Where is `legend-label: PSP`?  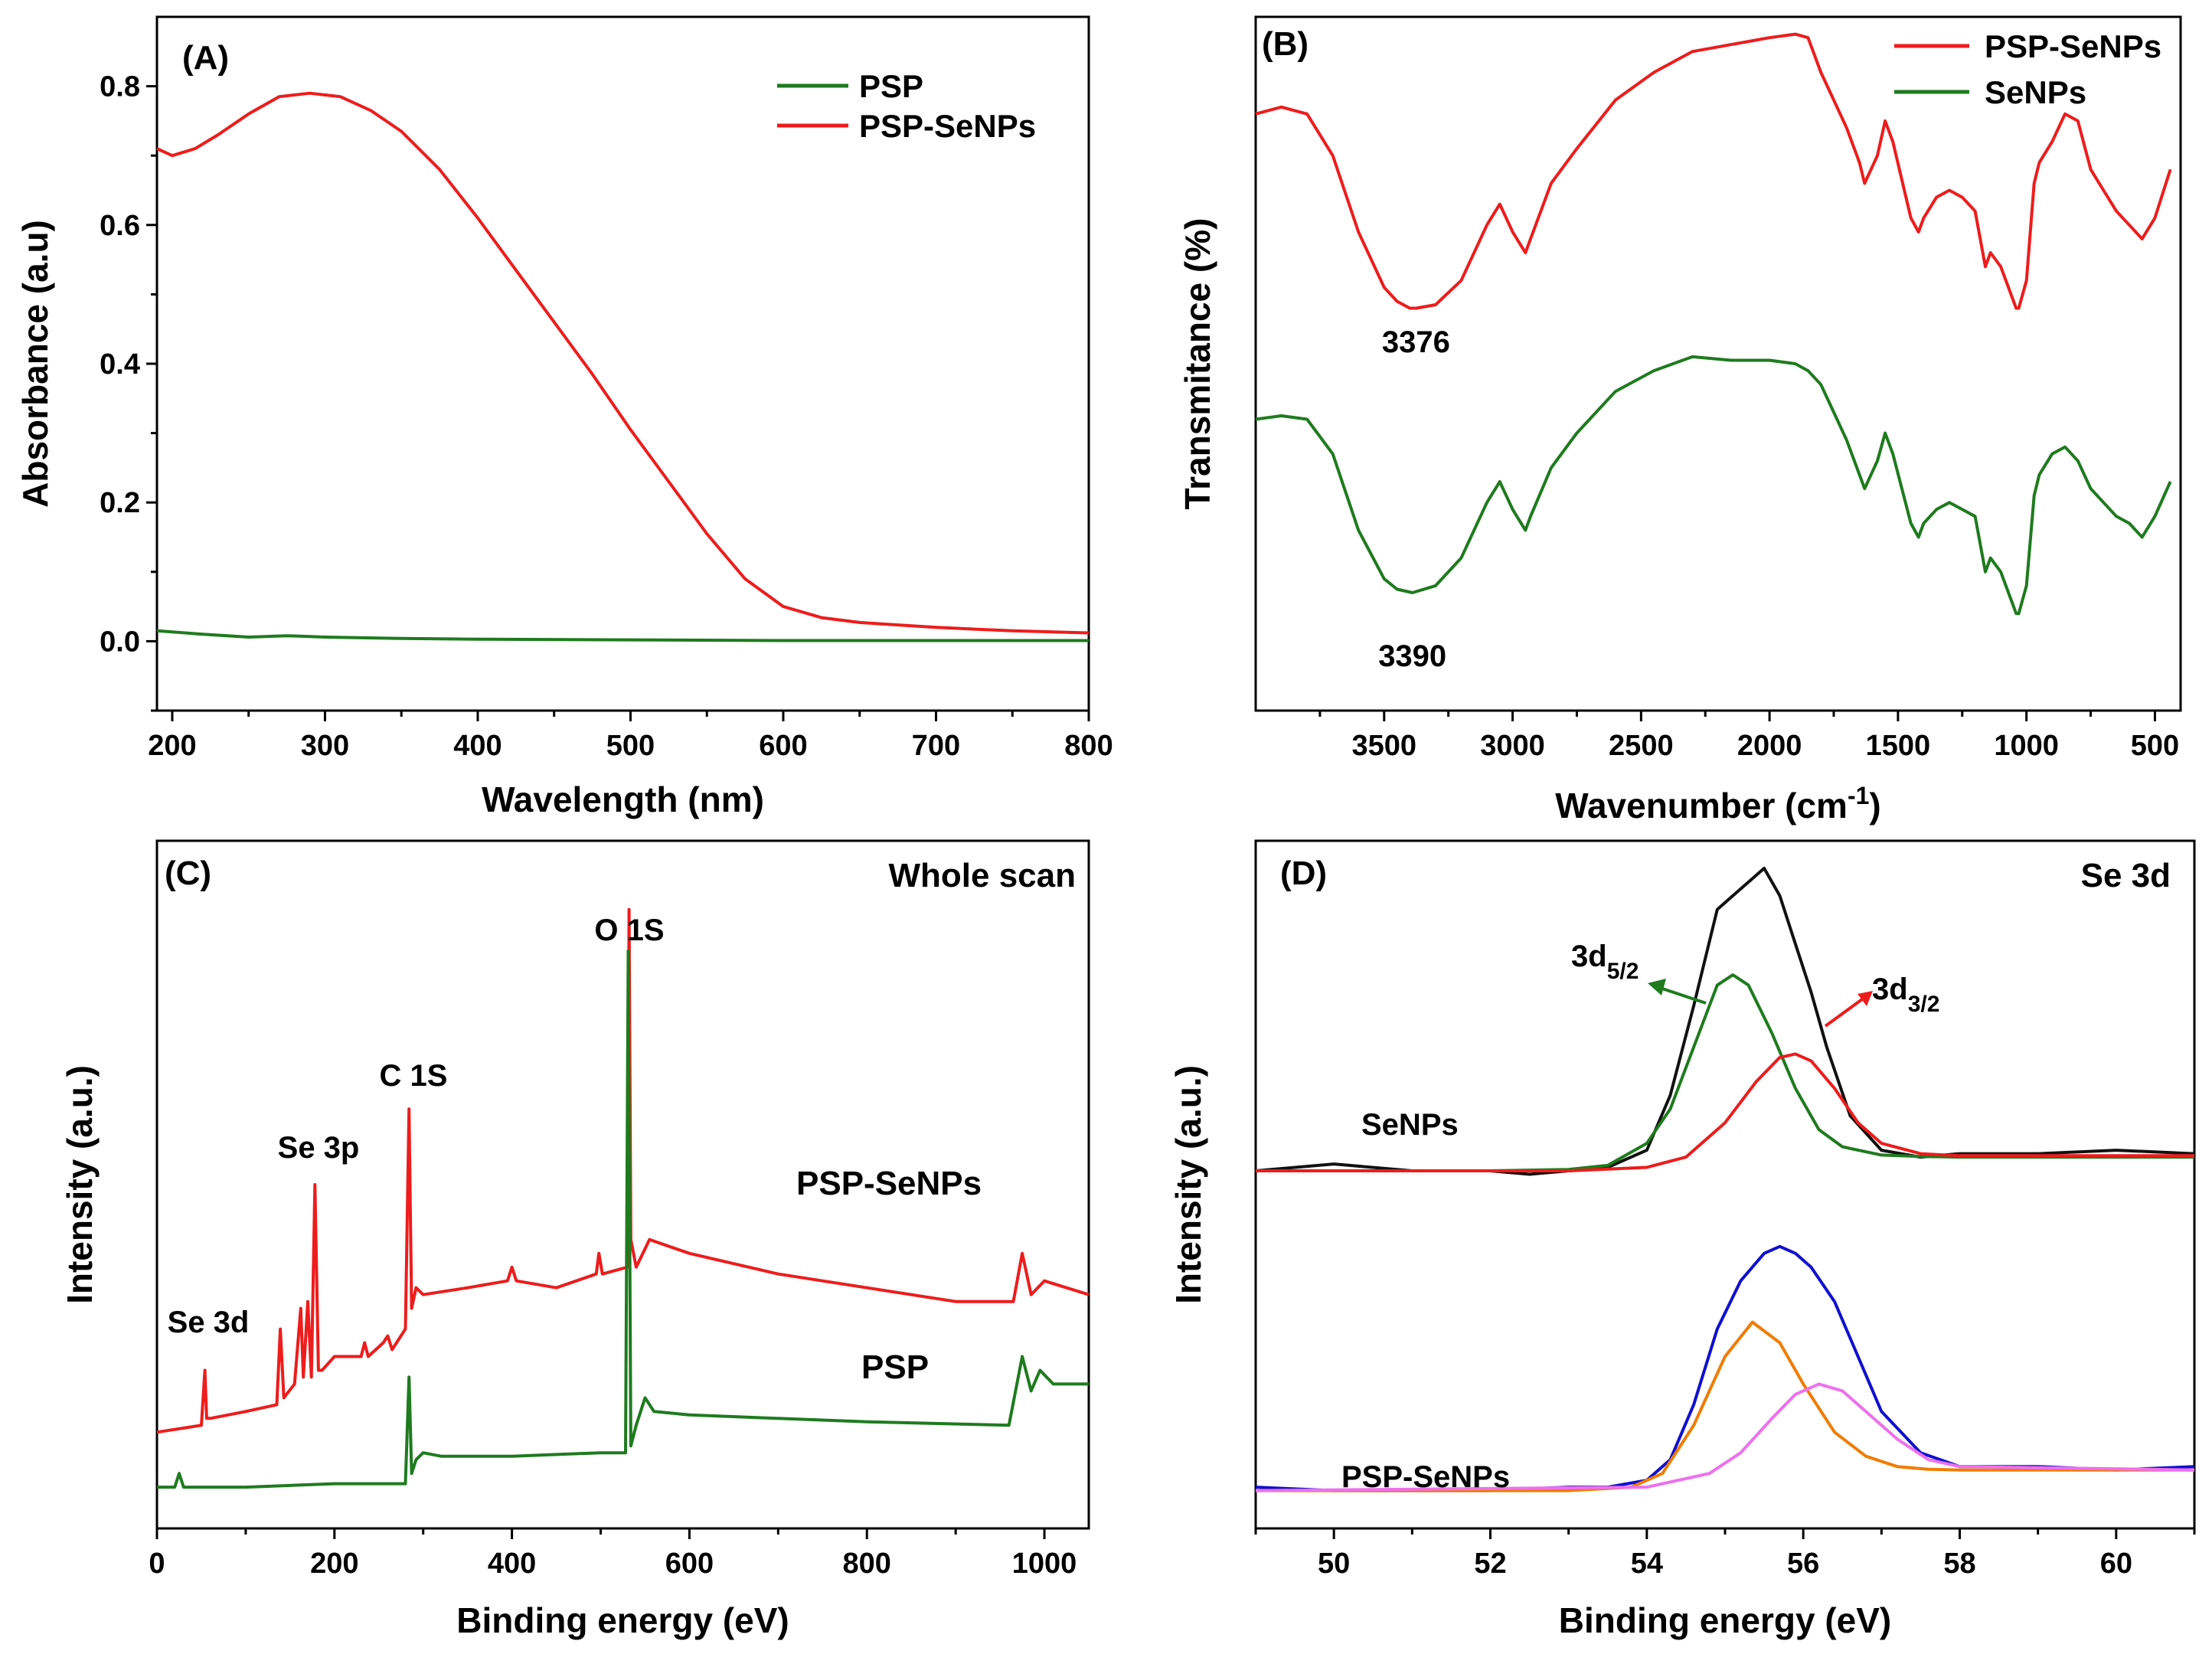
legend-label: PSP is located at coordinates (891, 86).